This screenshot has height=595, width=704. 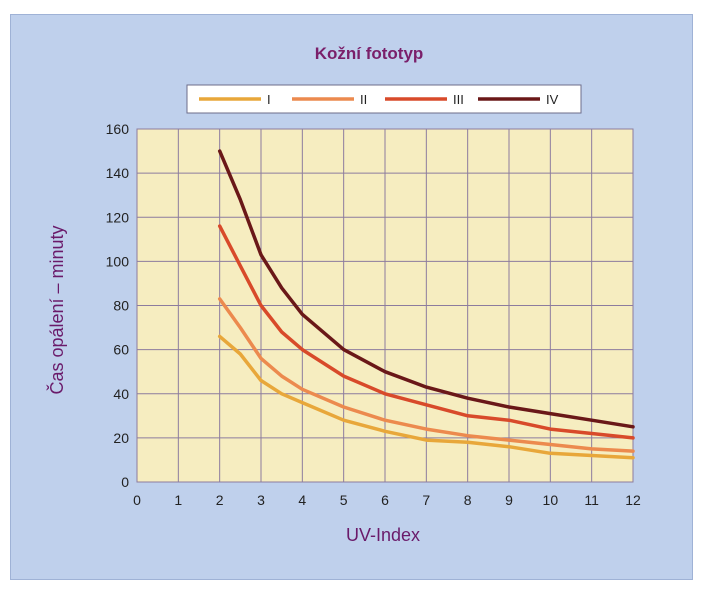 What do you see at coordinates (121, 438) in the screenshot?
I see `y-tick-label: 20` at bounding box center [121, 438].